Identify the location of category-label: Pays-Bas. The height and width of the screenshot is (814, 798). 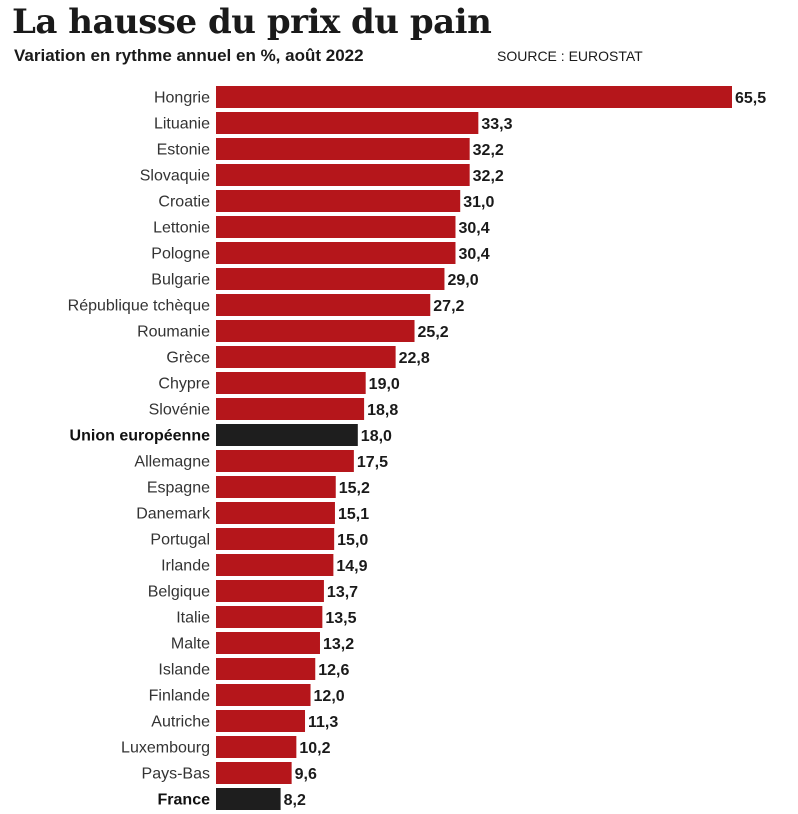
(176, 774).